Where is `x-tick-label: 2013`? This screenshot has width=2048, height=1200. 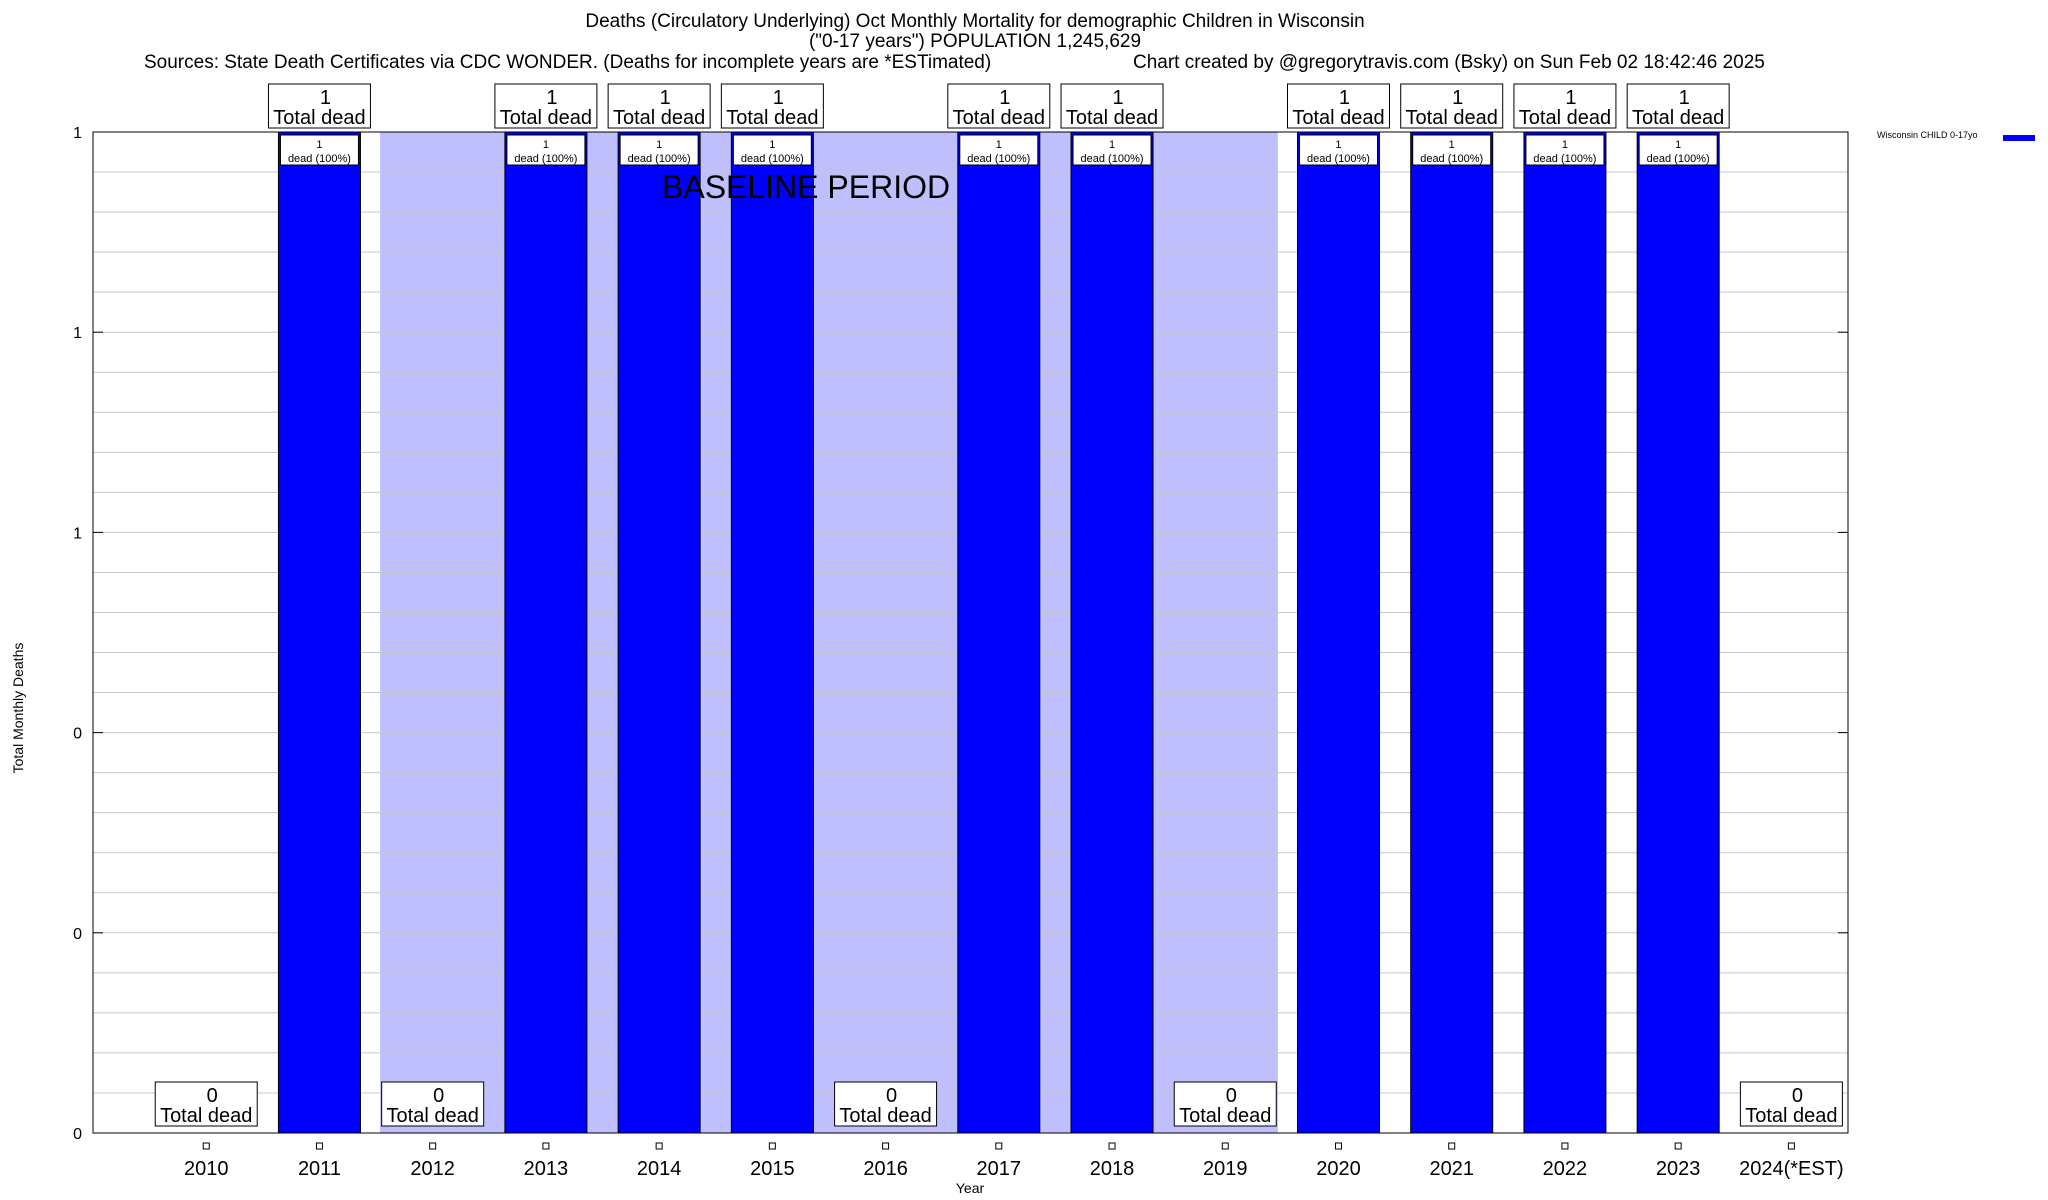
x-tick-label: 2013 is located at coordinates (546, 1169).